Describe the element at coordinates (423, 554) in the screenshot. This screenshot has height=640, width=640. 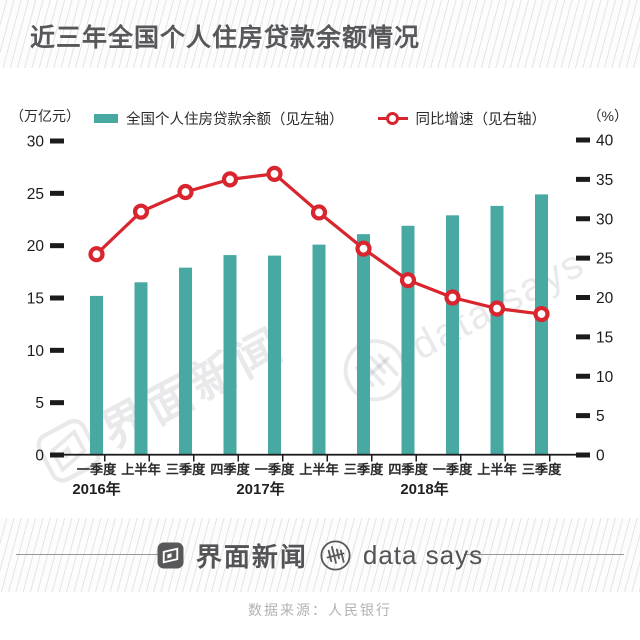
I see `footer-tagline-text: data says` at that location.